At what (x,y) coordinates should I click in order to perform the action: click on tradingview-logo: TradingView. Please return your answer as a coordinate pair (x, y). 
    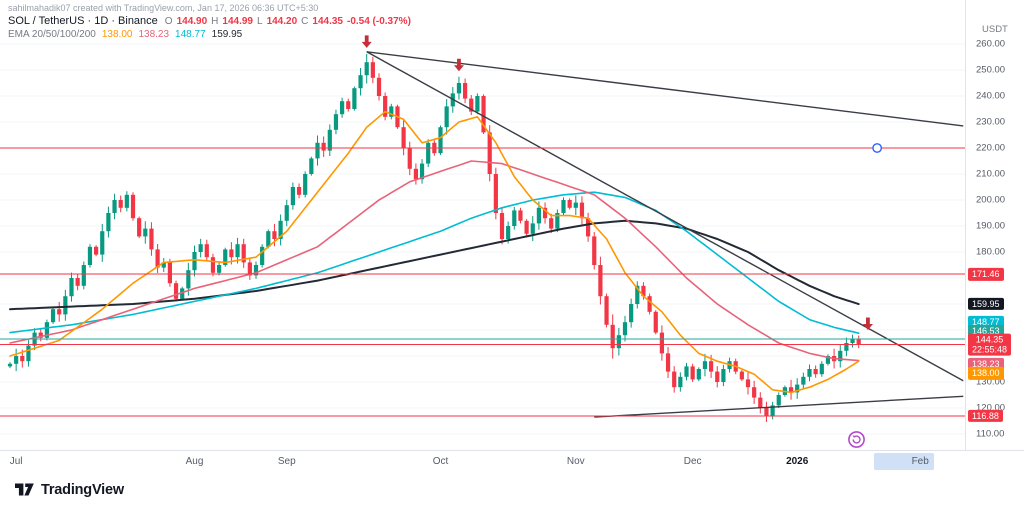
    Looking at the image, I should click on (69, 489).